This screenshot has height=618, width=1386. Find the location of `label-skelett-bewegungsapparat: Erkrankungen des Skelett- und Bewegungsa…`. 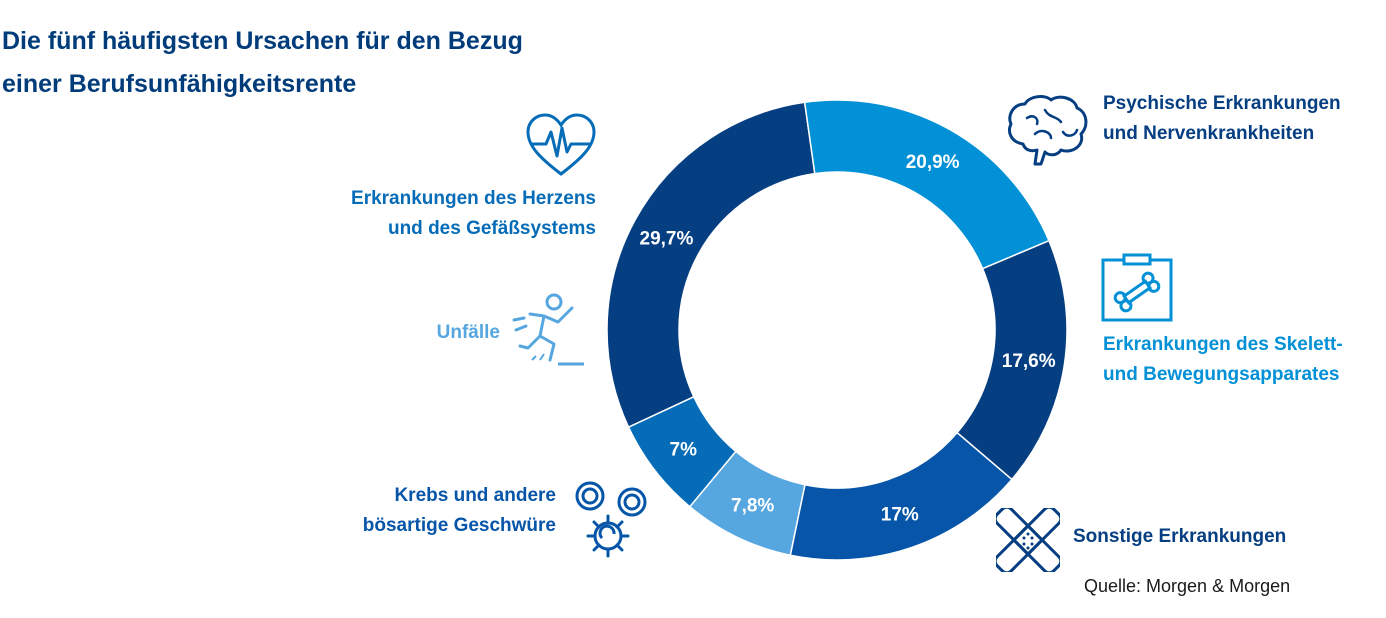

label-skelett-bewegungsapparat: Erkrankungen des Skelett- und Bewegungsa… is located at coordinates (1223, 360).